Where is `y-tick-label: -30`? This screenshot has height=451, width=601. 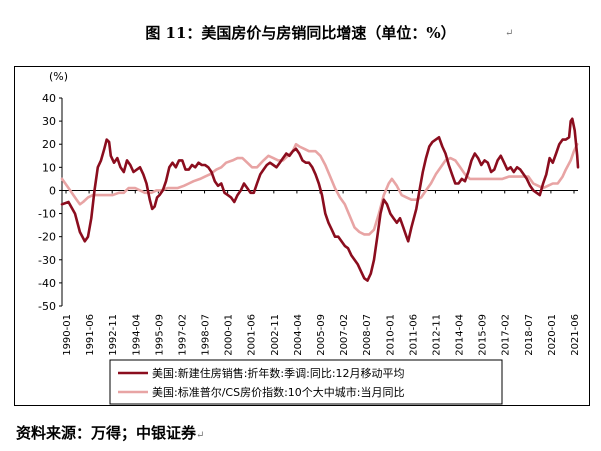
y-tick-label: -30 is located at coordinates (47, 260).